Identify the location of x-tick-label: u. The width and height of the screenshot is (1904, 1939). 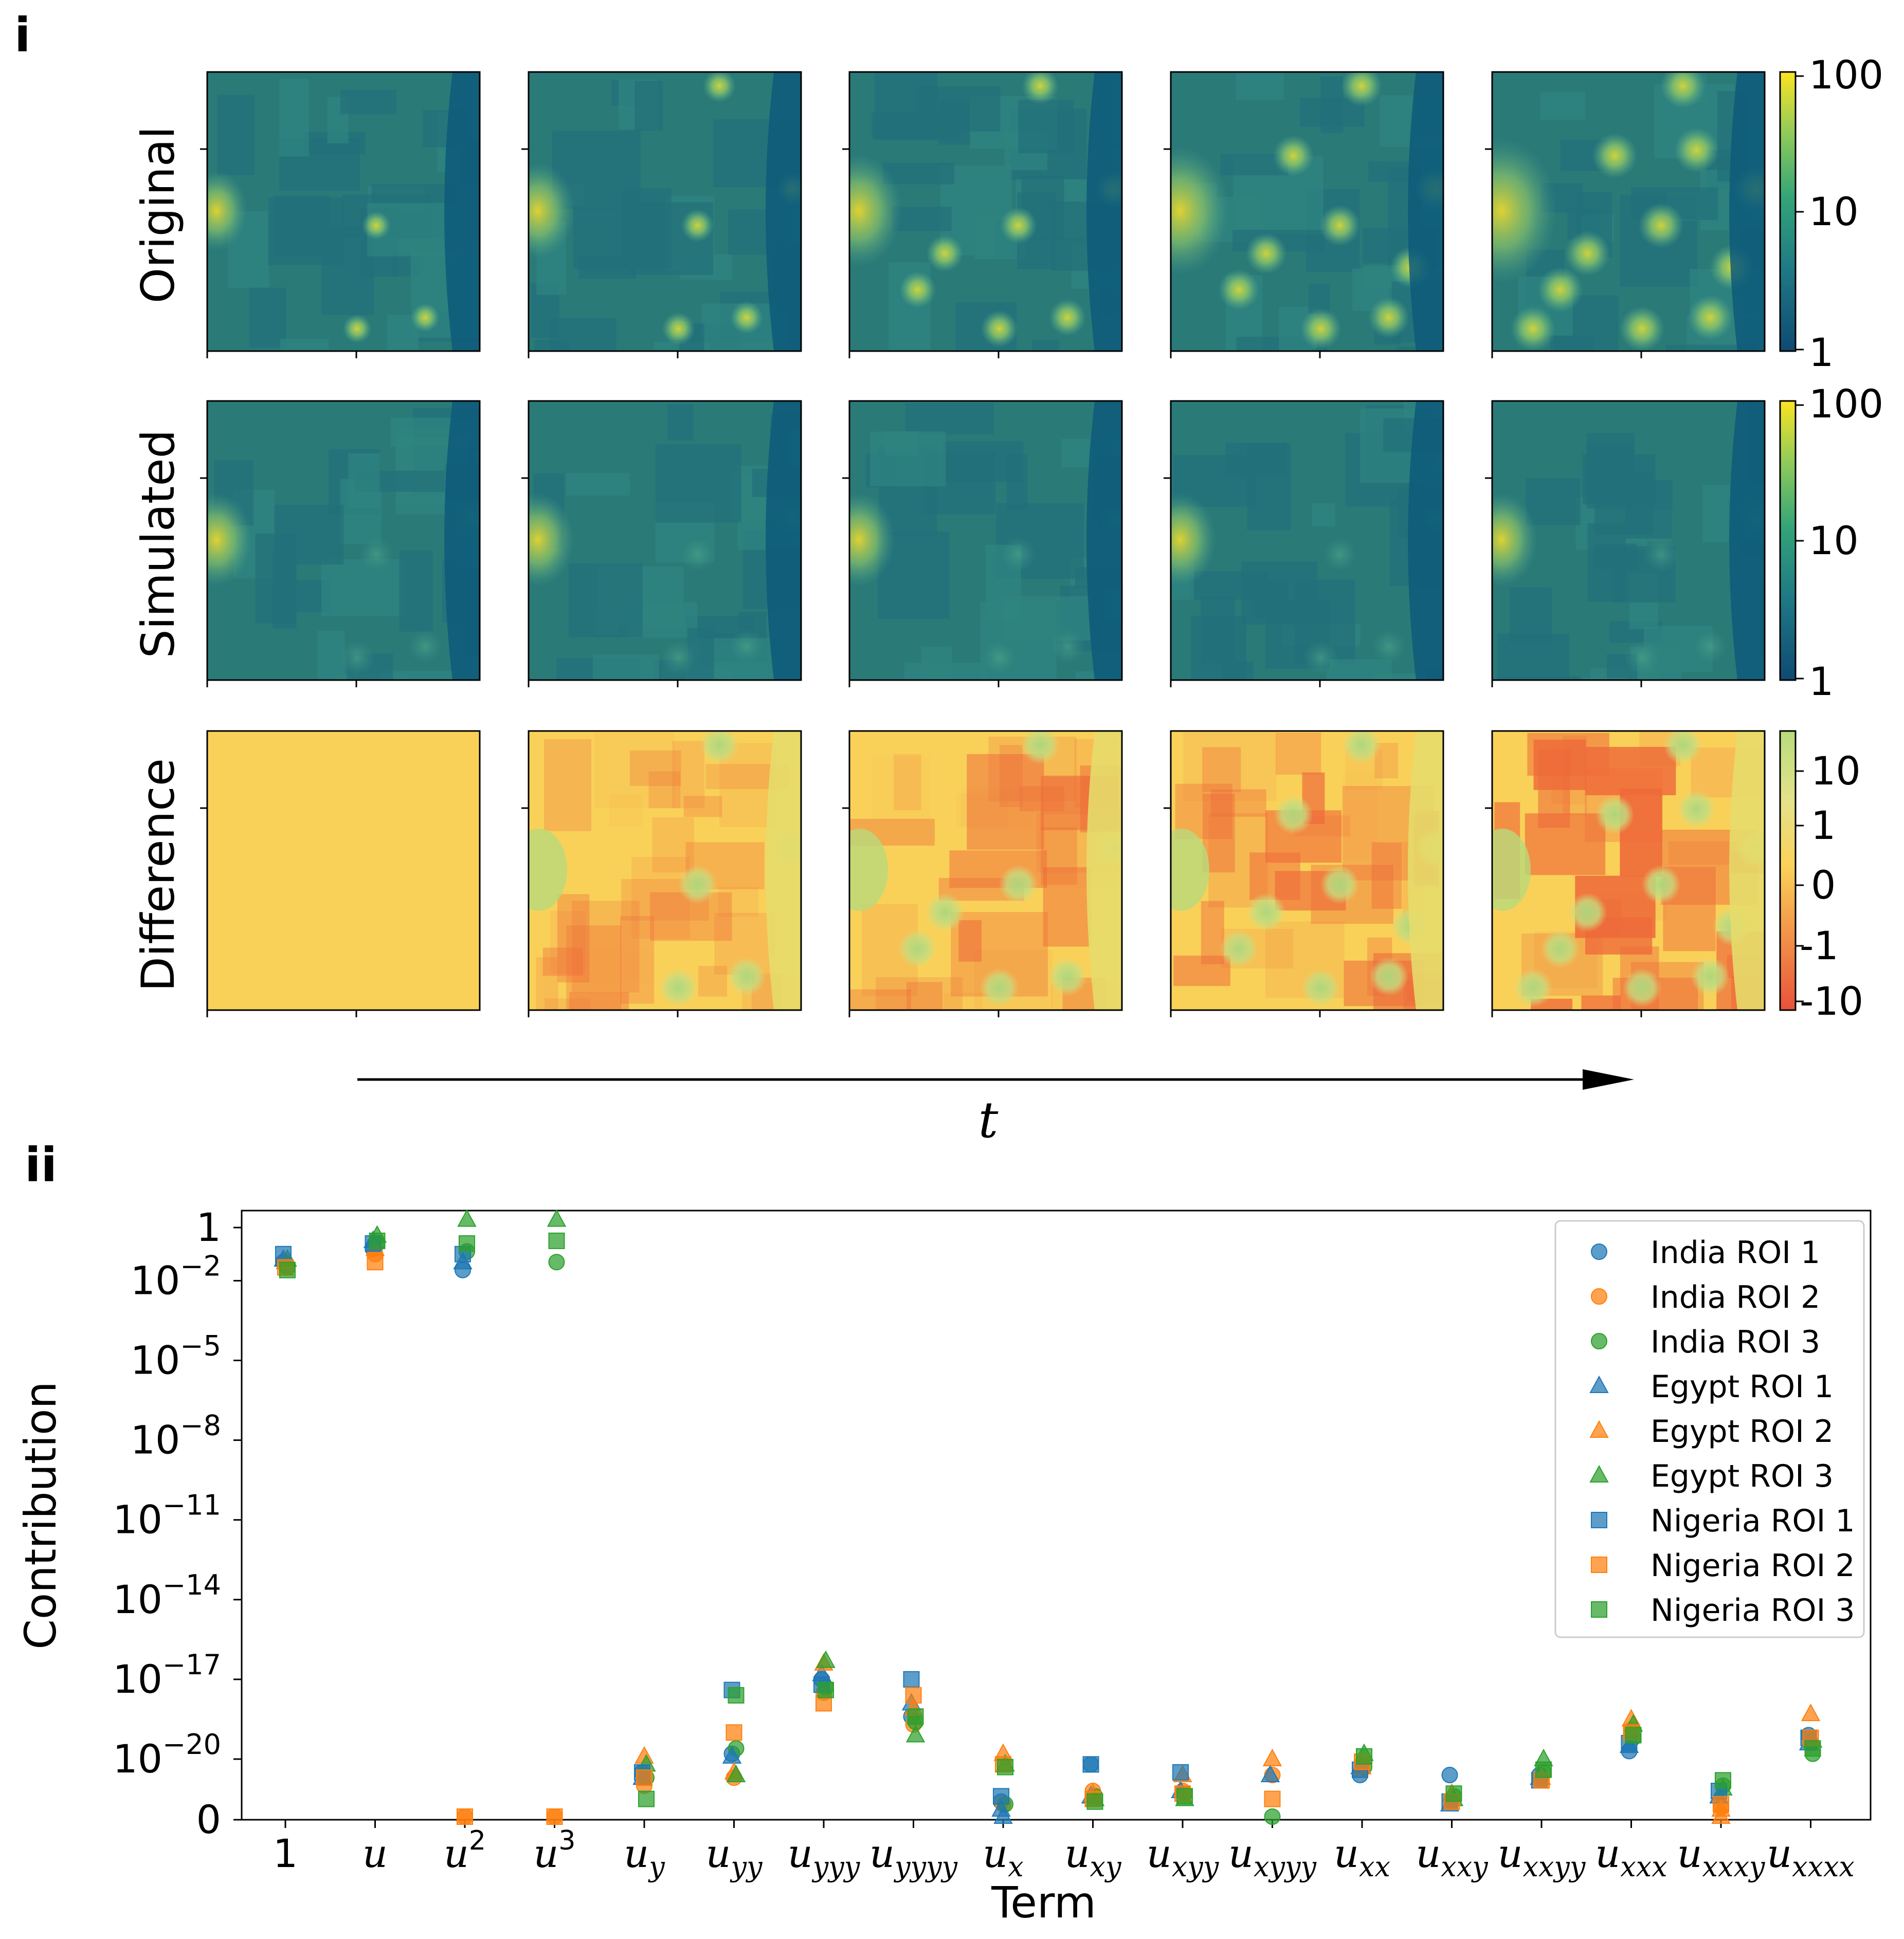
(375, 1854).